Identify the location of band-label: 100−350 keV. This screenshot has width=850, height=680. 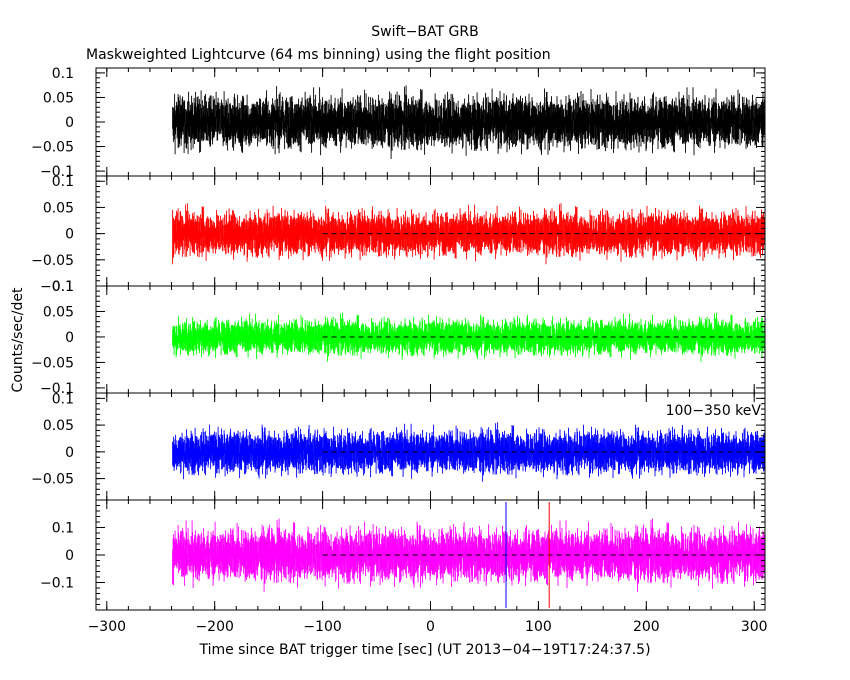
(714, 411).